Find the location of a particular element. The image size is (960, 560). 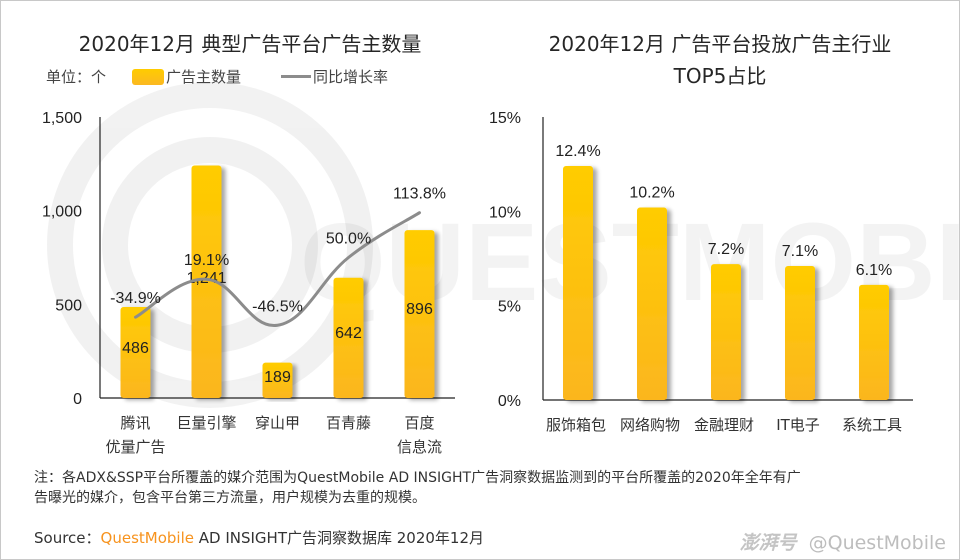

bar-value-label: 189 is located at coordinates (277, 377).